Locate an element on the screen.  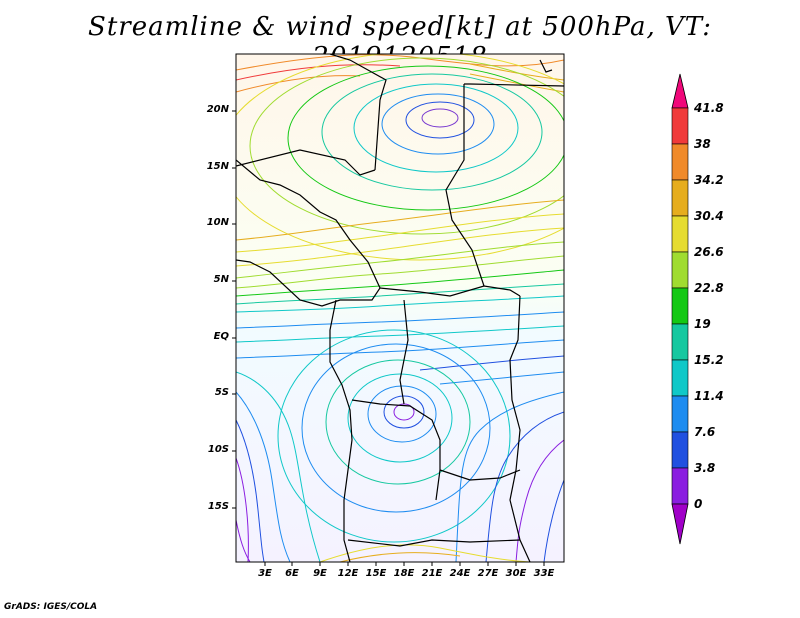
lat-label: 20N is located at coordinates (217, 109).